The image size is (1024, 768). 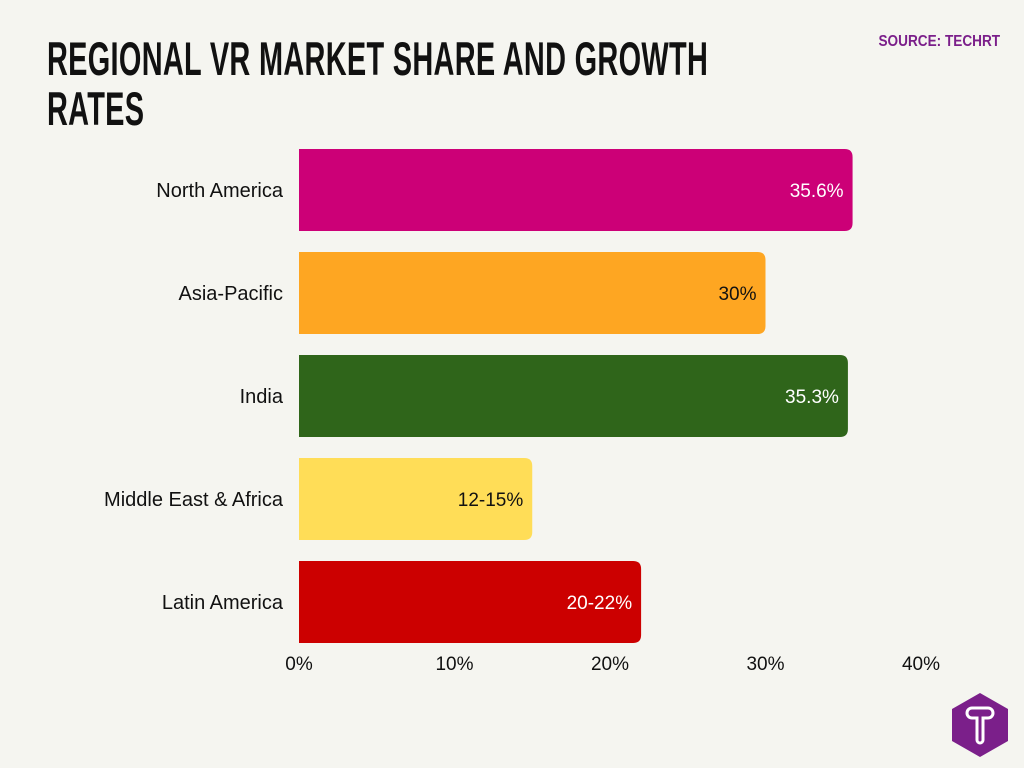 What do you see at coordinates (600, 603) in the screenshot?
I see `data-label: 20-22%` at bounding box center [600, 603].